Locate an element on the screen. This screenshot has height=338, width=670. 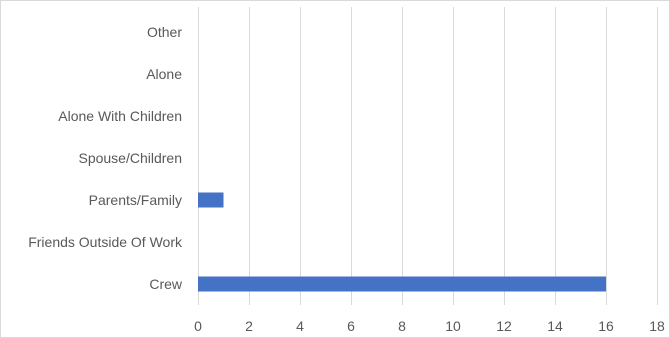
x-tick-label: 6 is located at coordinates (351, 326).